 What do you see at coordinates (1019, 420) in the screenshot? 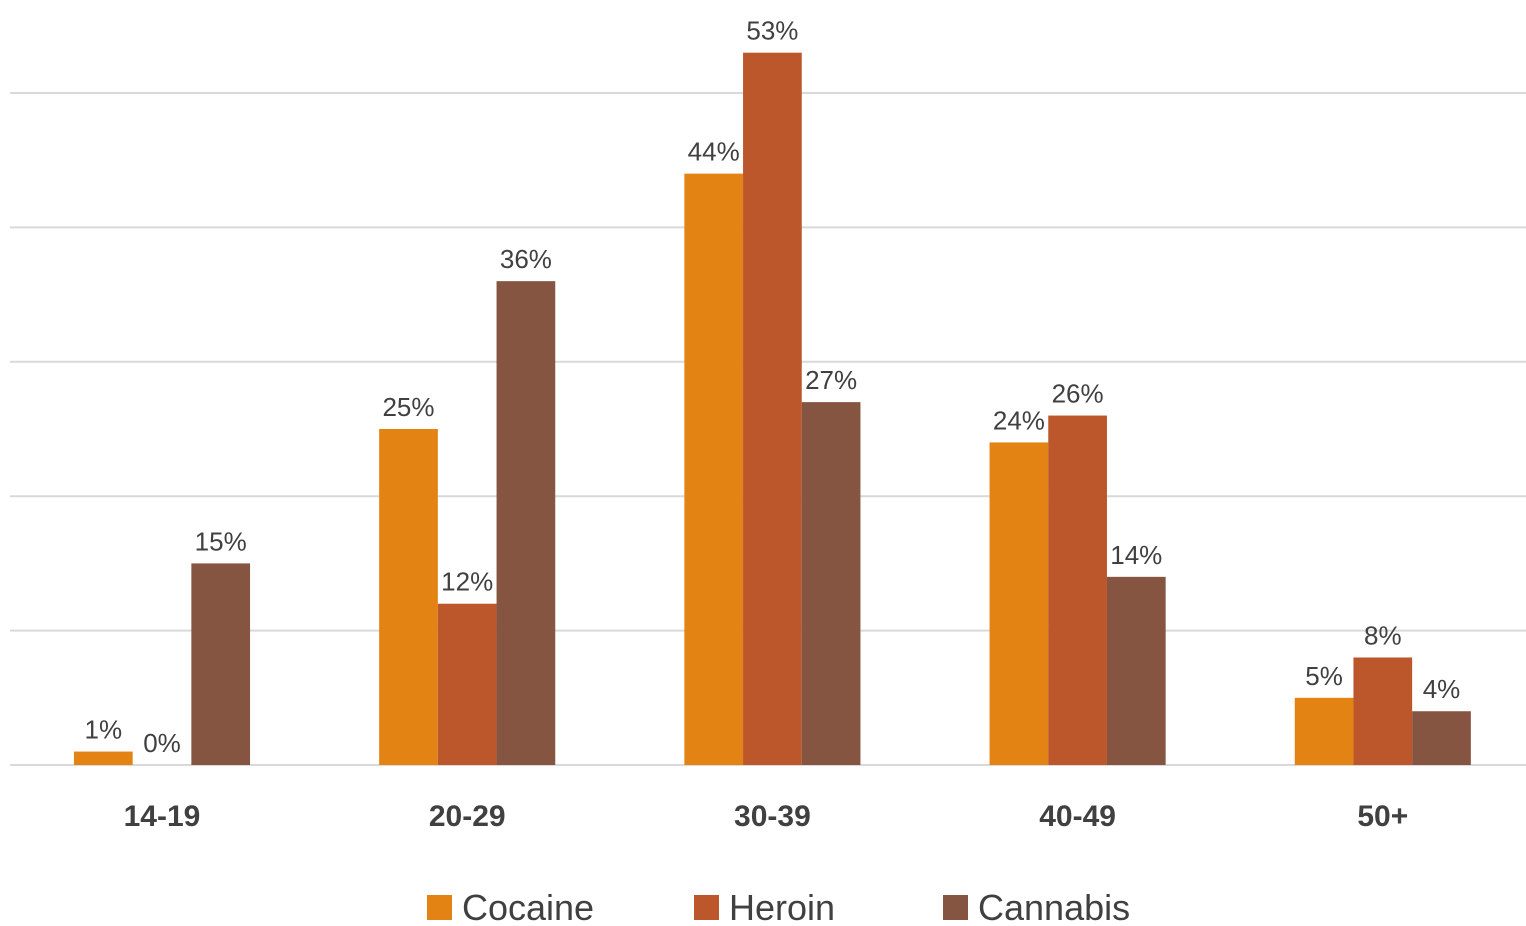
I see `data-label-cocaine-40-49: 24%` at bounding box center [1019, 420].